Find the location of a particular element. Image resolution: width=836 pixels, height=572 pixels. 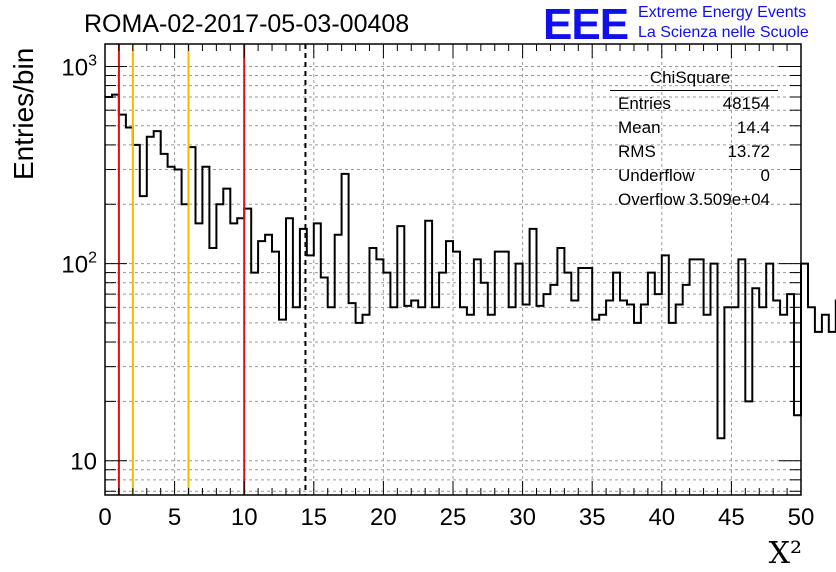

stats-divider is located at coordinates (694, 90).